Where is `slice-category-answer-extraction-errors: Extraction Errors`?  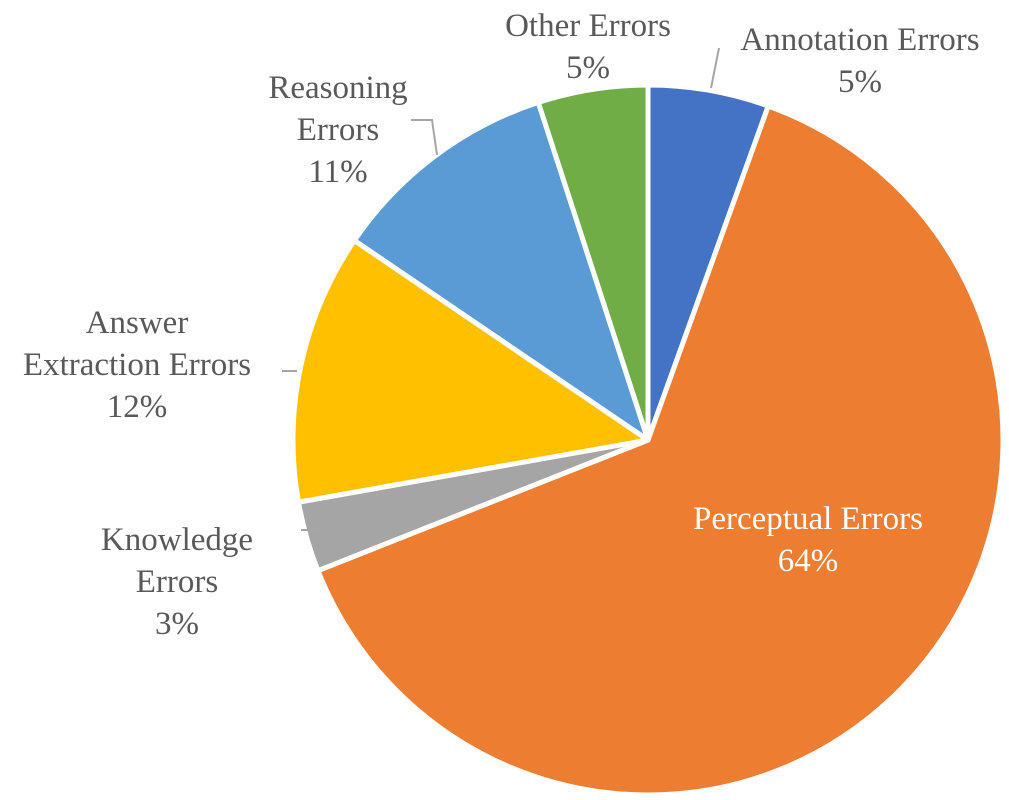 slice-category-answer-extraction-errors: Extraction Errors is located at coordinates (137, 365).